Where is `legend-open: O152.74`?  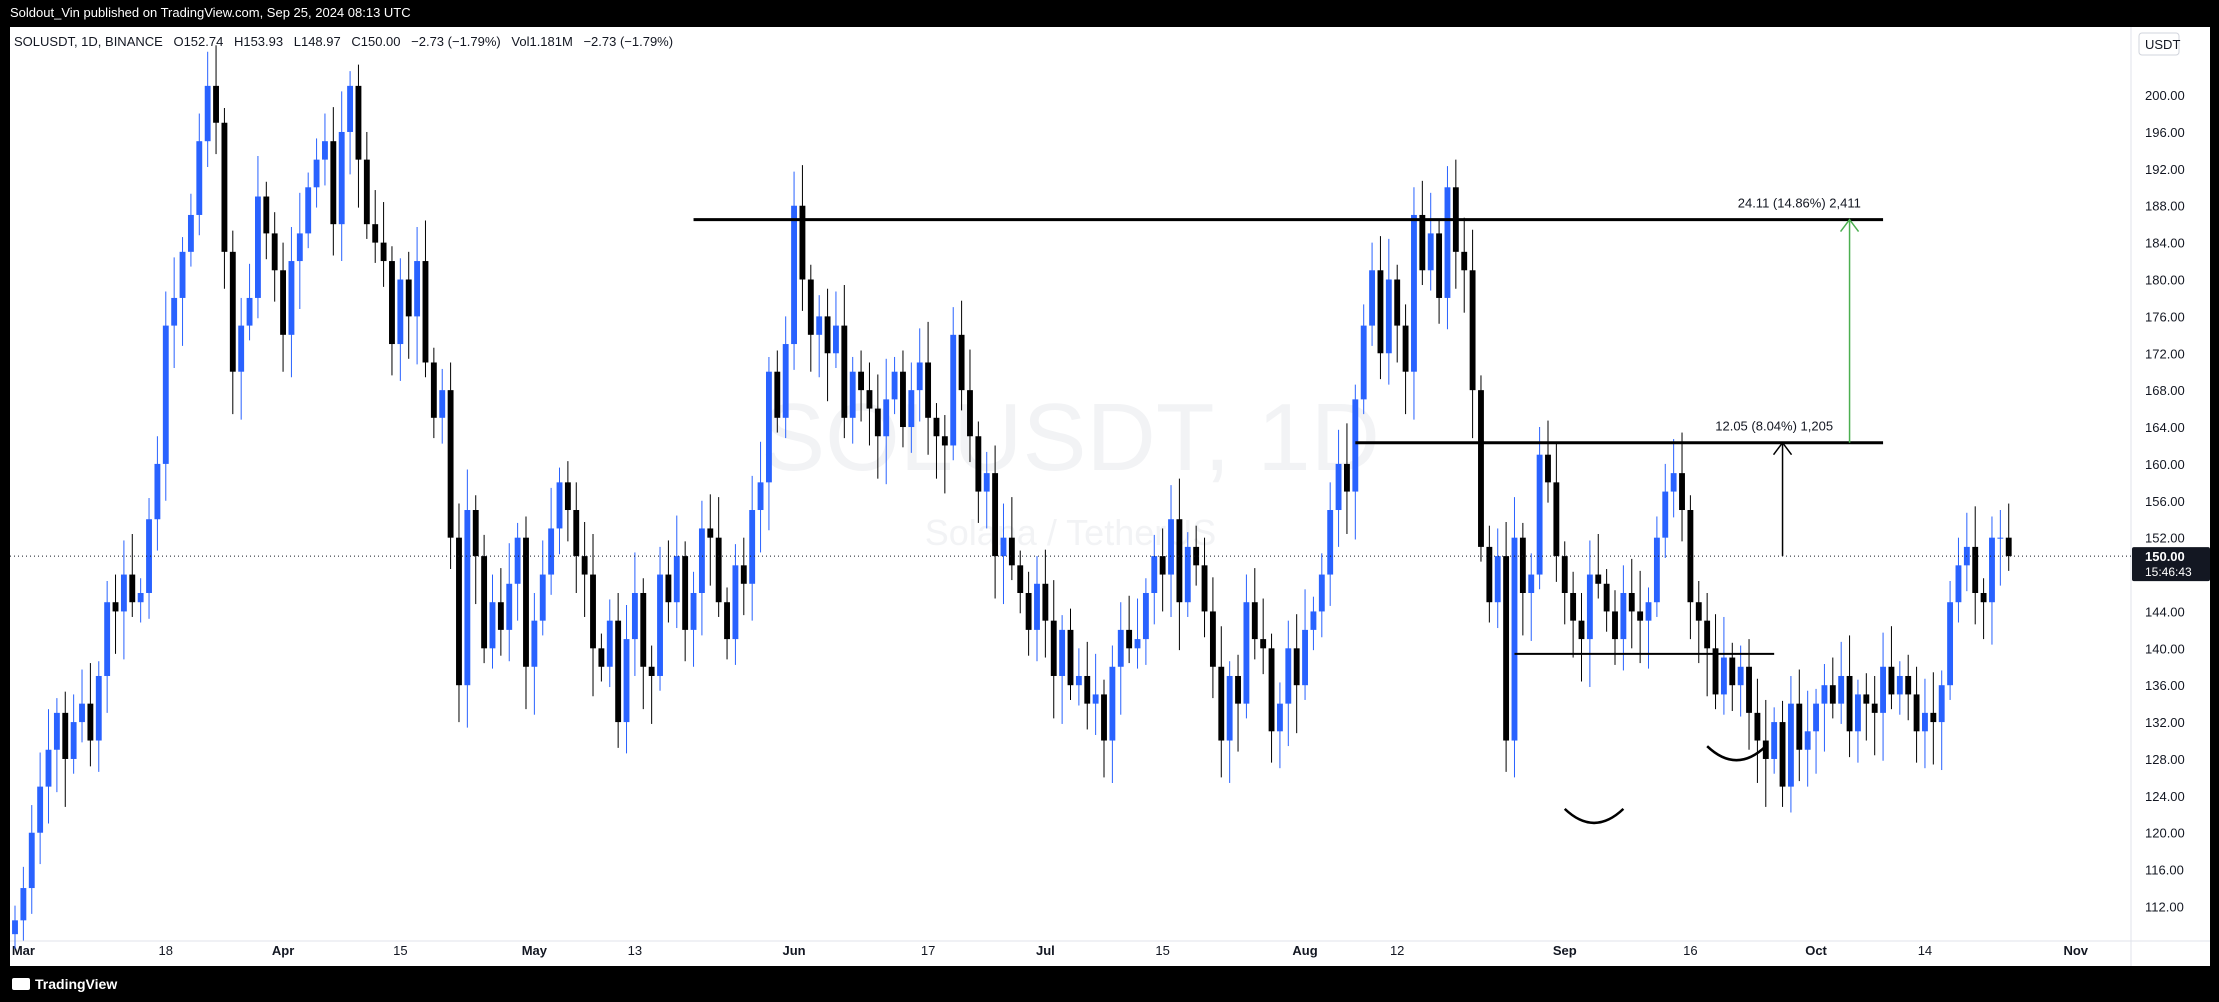 legend-open: O152.74 is located at coordinates (198, 41).